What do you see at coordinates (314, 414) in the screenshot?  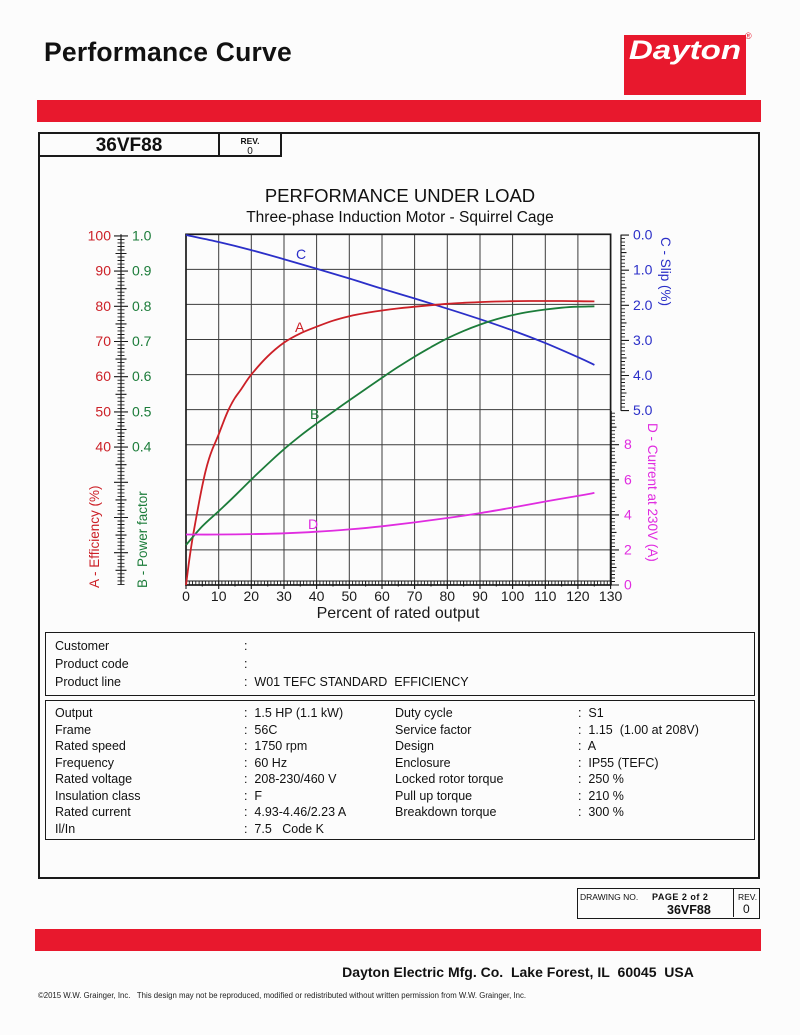 I see `svg-text: B` at bounding box center [314, 414].